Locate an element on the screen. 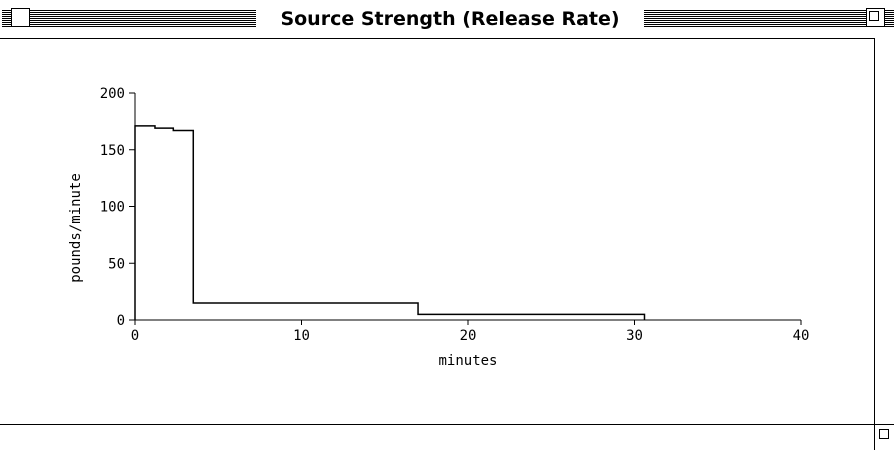 This screenshot has height=450, width=894. title-bar-stripes-left is located at coordinates (129, 18).